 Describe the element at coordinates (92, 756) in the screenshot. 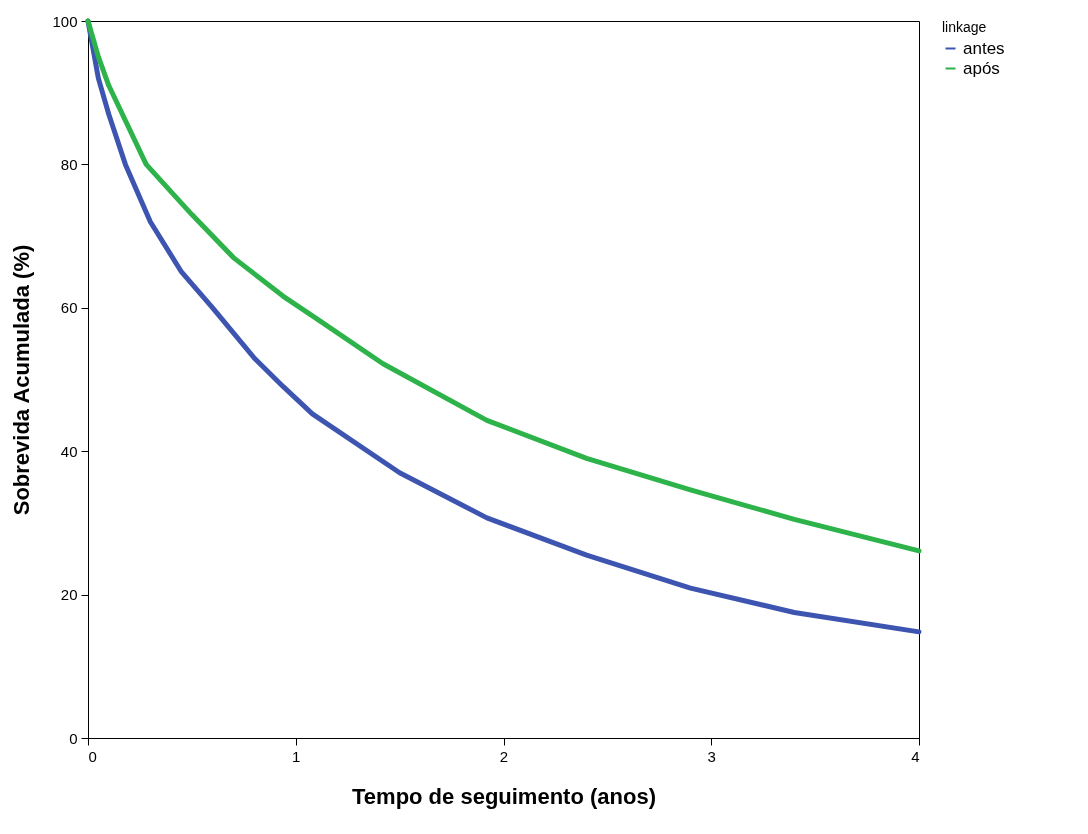

I see `x-tick-label: 0` at that location.